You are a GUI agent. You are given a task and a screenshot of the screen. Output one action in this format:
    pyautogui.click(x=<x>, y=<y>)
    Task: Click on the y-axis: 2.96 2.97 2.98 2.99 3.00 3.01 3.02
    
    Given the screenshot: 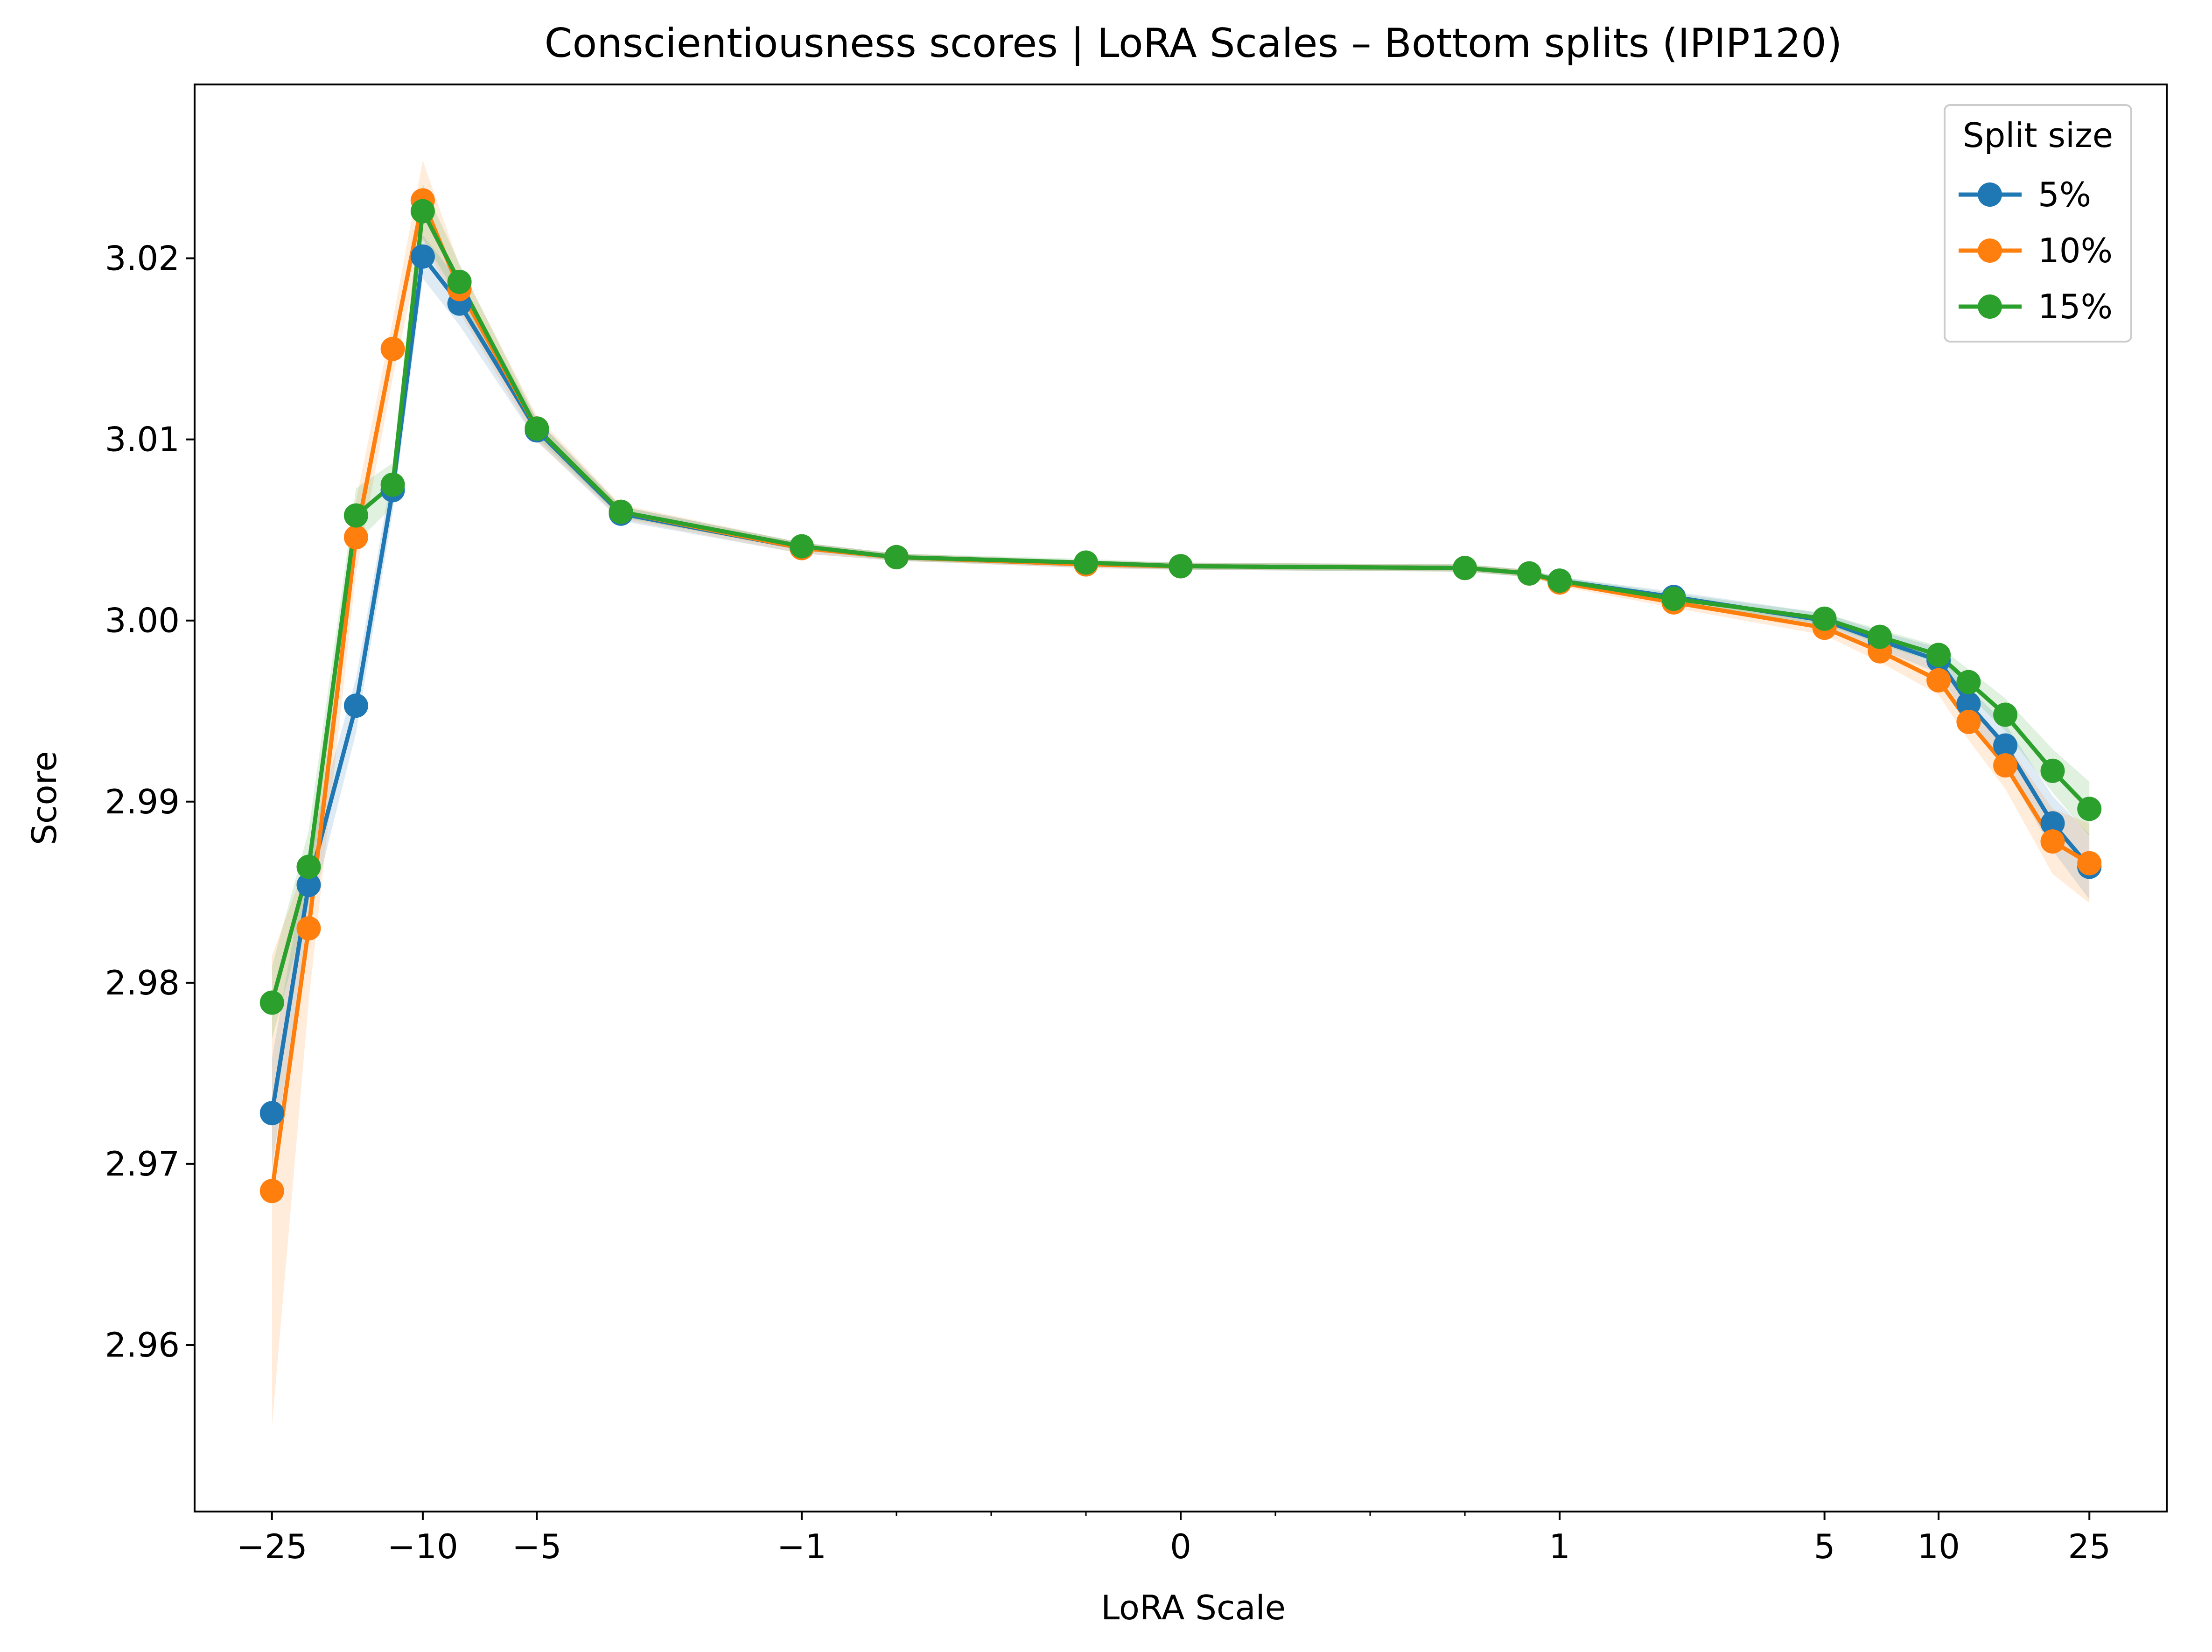 What is the action you would take?
    pyautogui.click(x=150, y=802)
    